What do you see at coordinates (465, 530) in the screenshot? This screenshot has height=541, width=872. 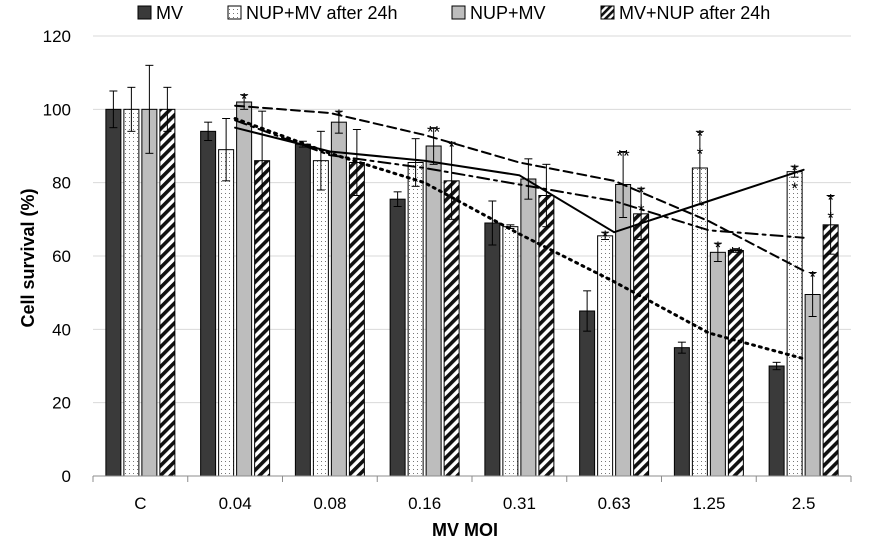 I see `x-axis-title: MV MOI` at bounding box center [465, 530].